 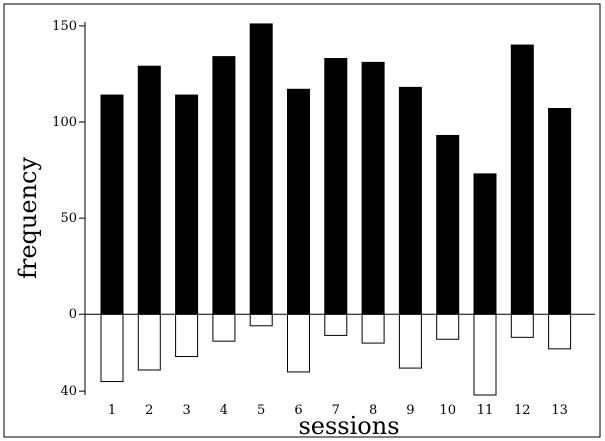 I want to click on x-tick-label-1: 1, so click(x=112, y=410).